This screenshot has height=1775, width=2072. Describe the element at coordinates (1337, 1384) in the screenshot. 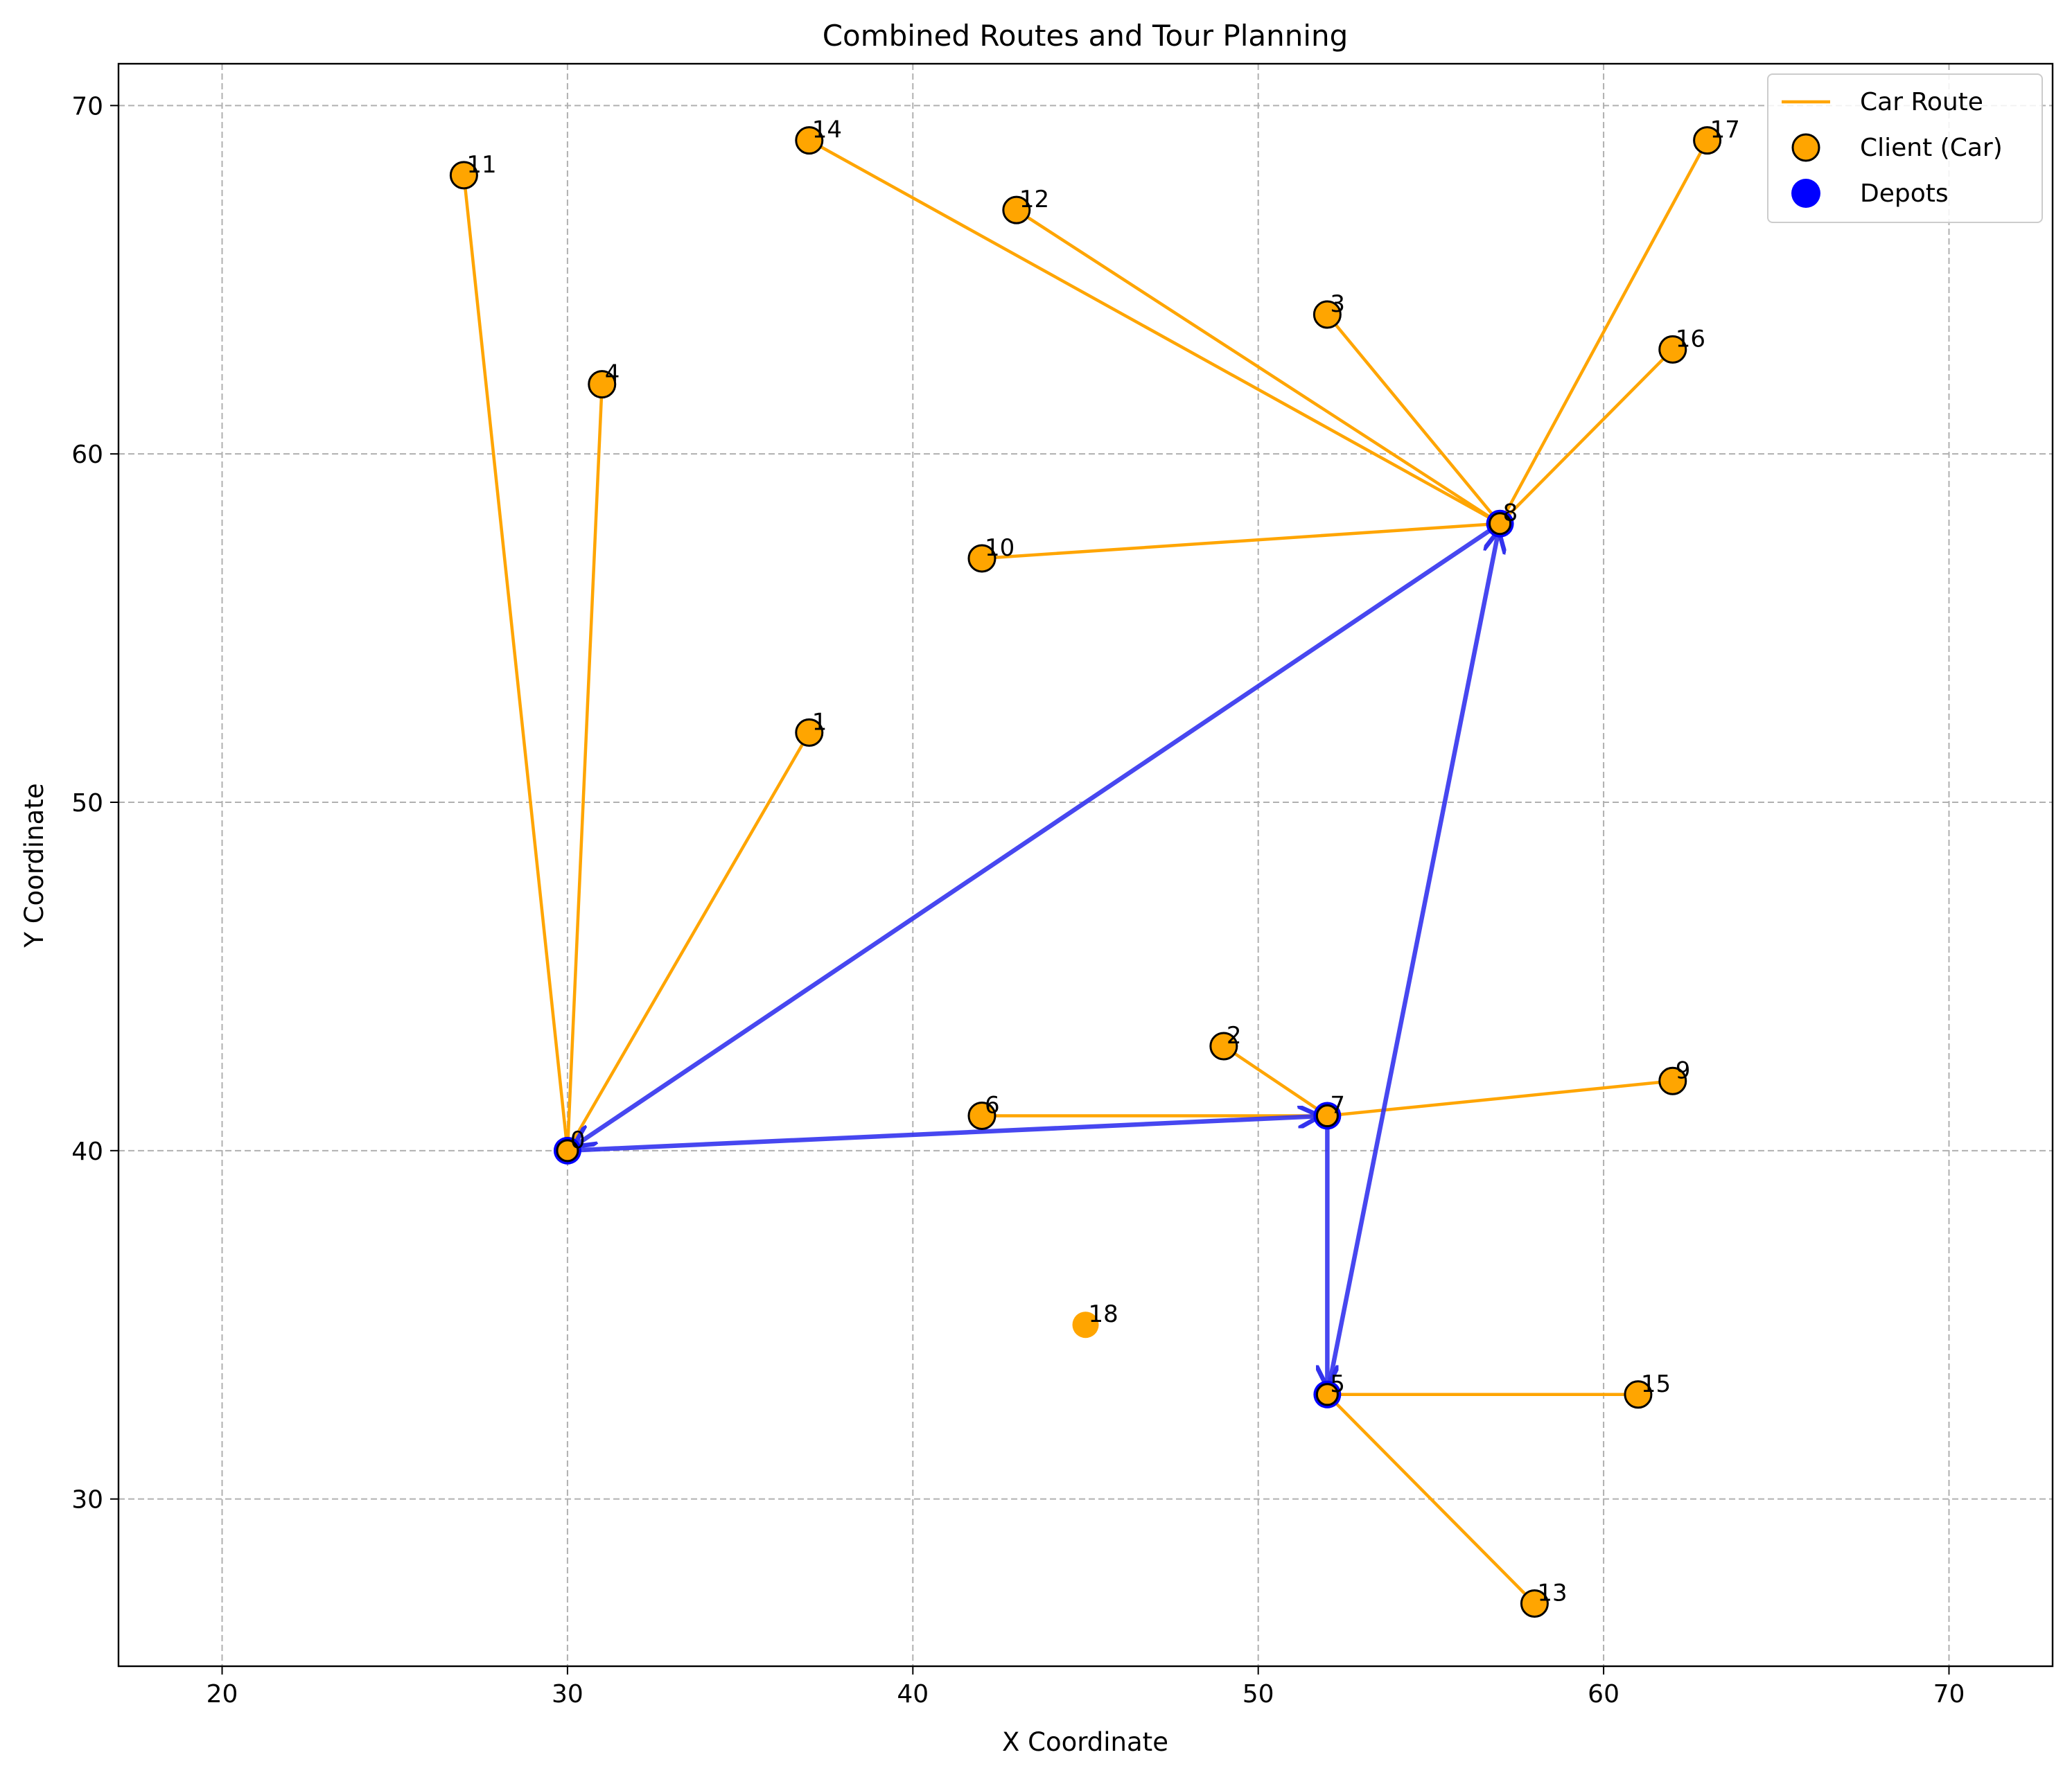

I see `node-label: 5` at that location.